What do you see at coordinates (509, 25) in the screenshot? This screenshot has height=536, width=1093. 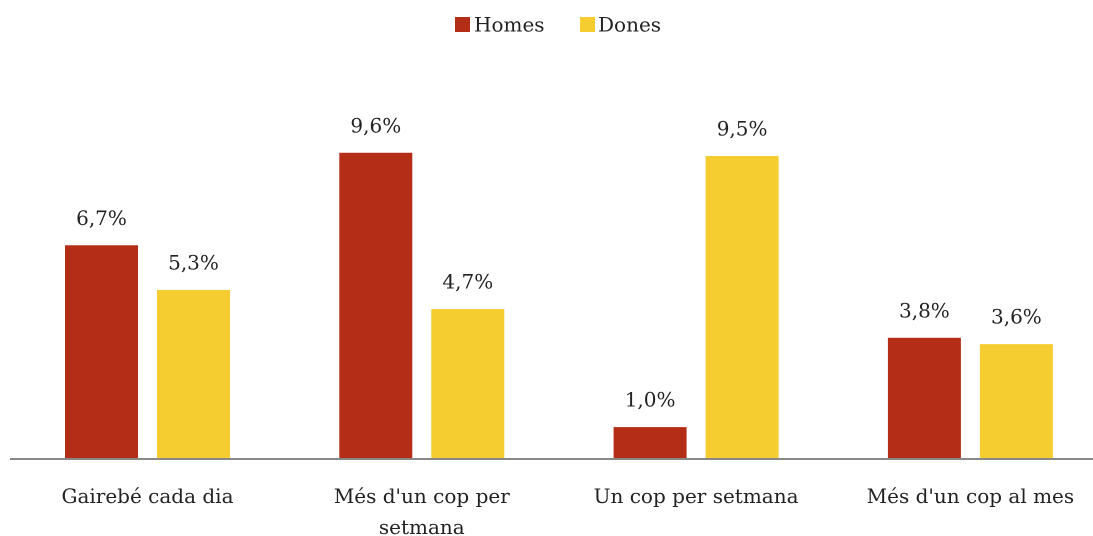 I see `legend-label: Homes` at bounding box center [509, 25].